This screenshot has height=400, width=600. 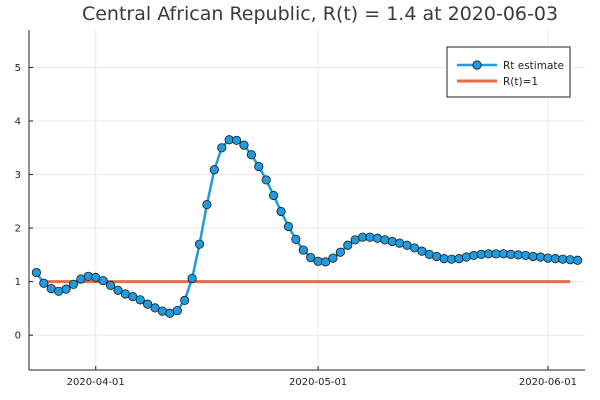 What do you see at coordinates (96, 382) in the screenshot?
I see `x-tick-label: 2020-04-01` at bounding box center [96, 382].